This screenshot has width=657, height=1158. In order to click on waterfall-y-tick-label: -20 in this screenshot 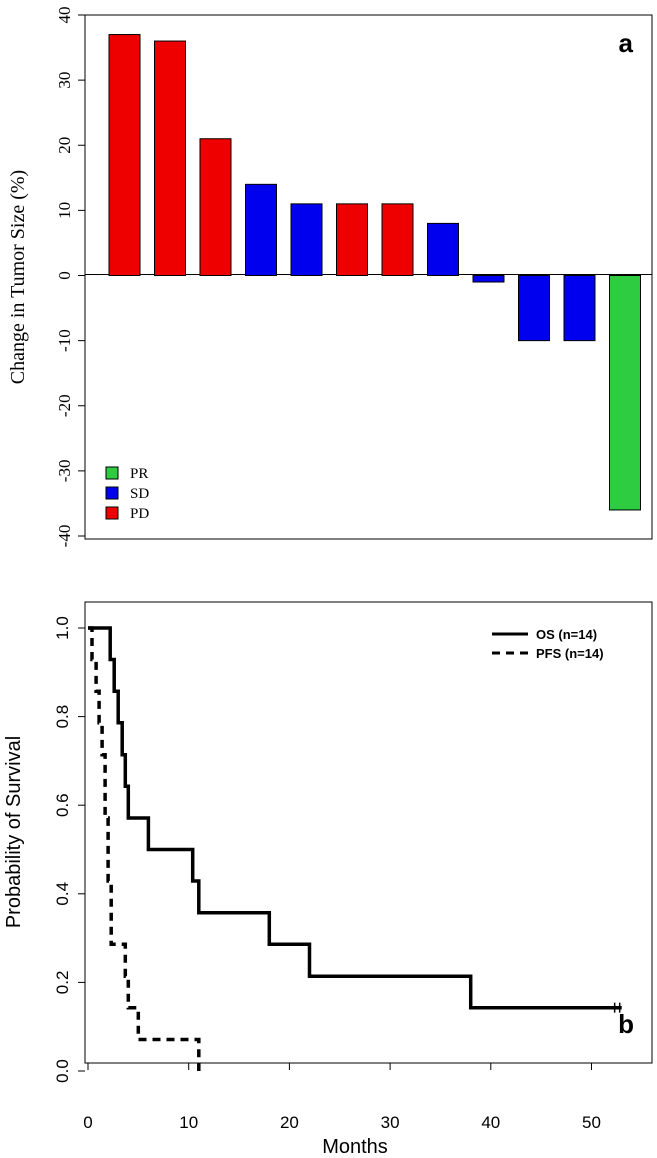, I will do `click(64, 405)`.